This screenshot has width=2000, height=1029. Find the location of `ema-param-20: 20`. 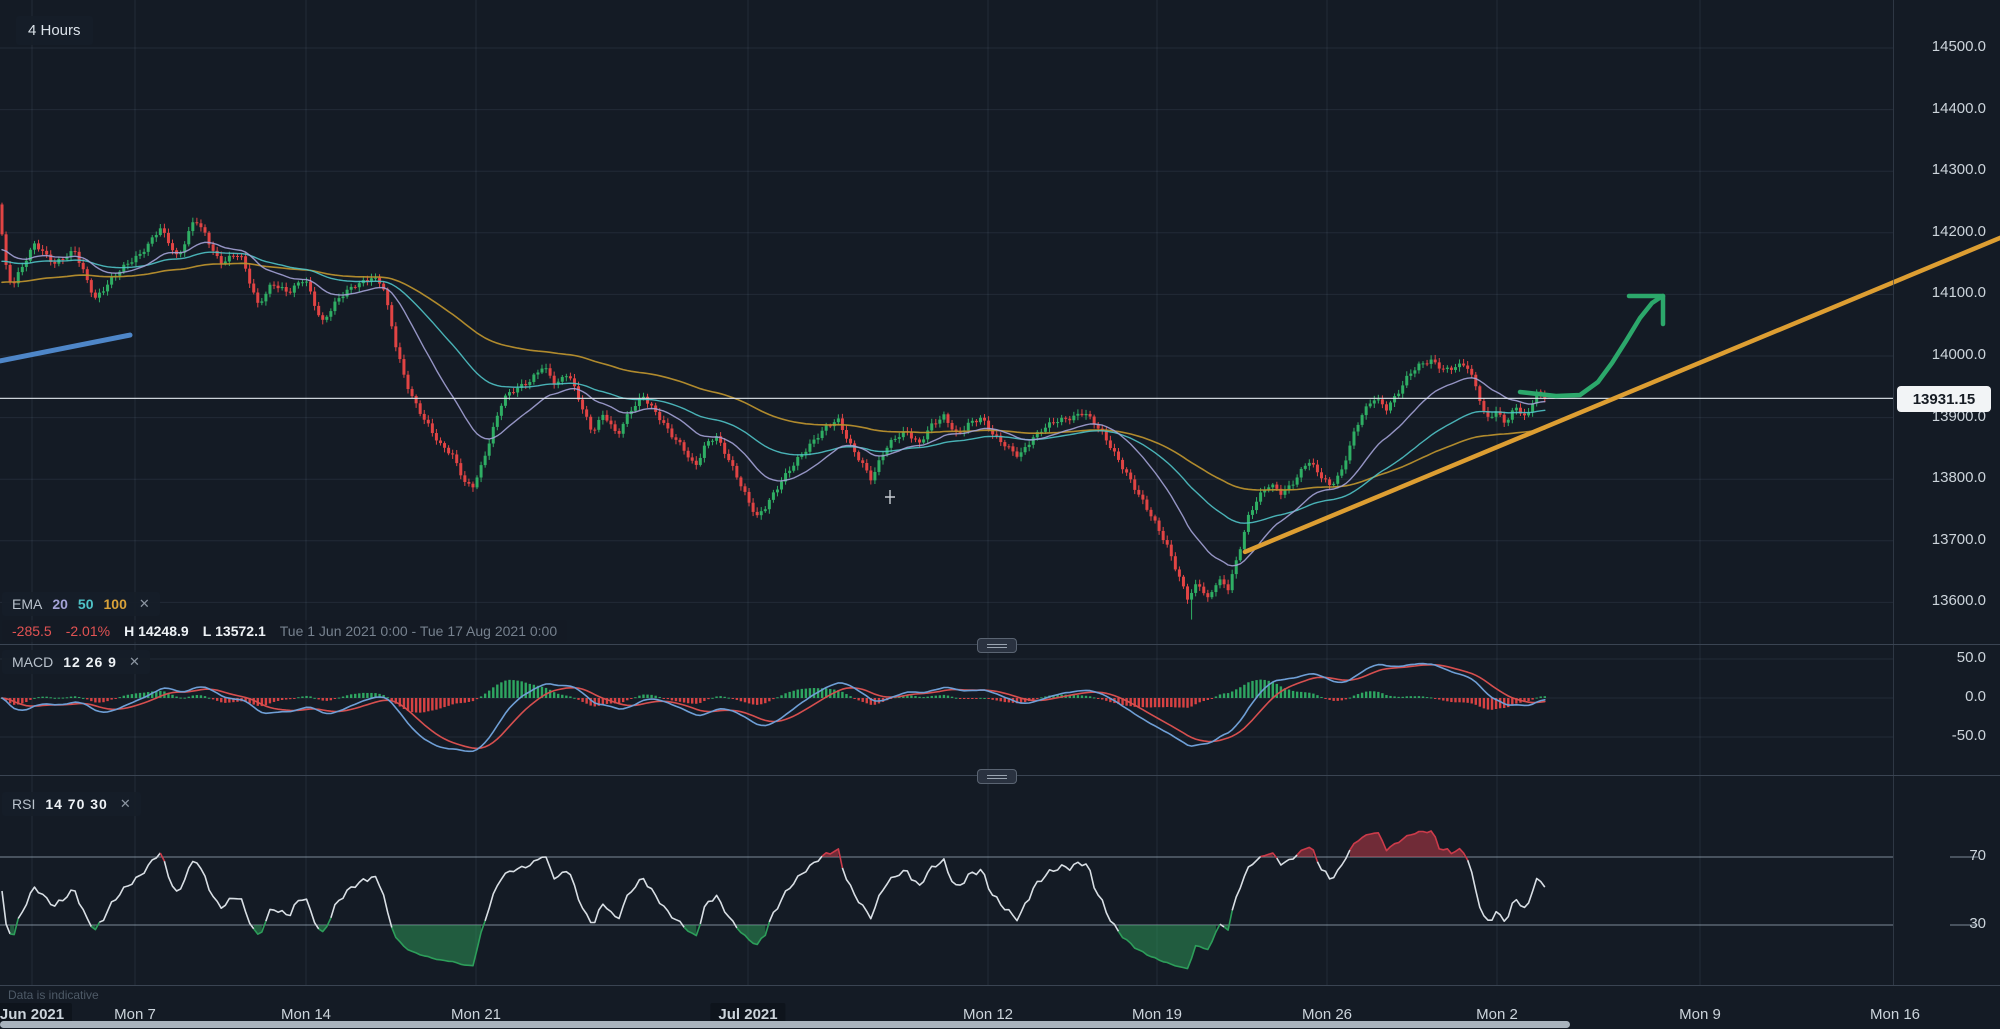

ema-param-20: 20 is located at coordinates (60, 604).